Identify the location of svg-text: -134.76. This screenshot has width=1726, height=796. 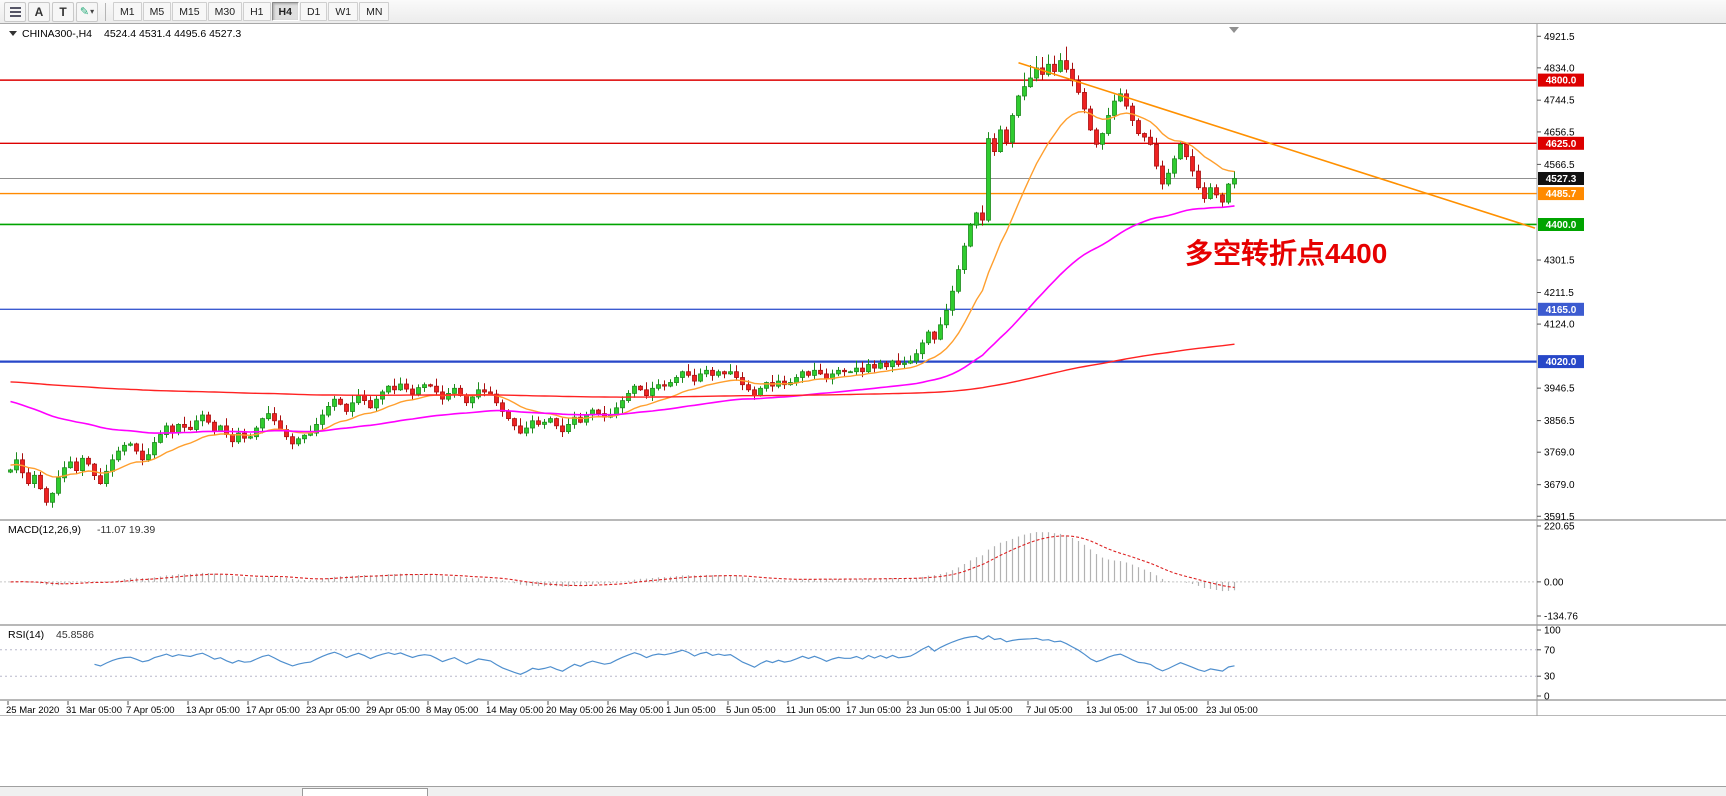
(1561, 617).